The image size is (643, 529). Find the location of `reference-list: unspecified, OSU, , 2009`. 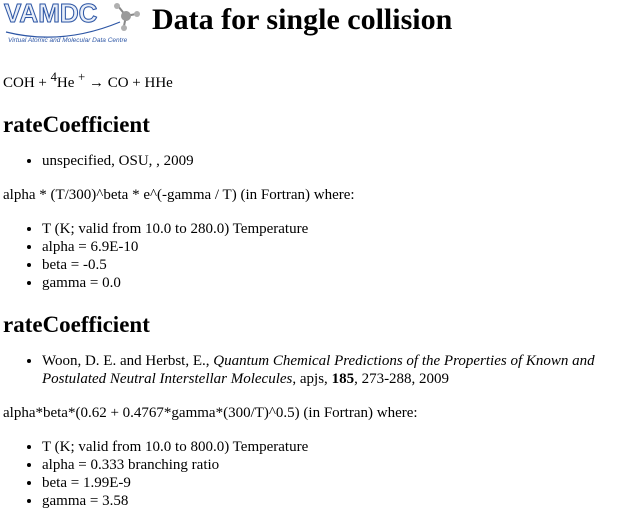

reference-list: unspecified, OSU, , 2009 is located at coordinates (321, 161).